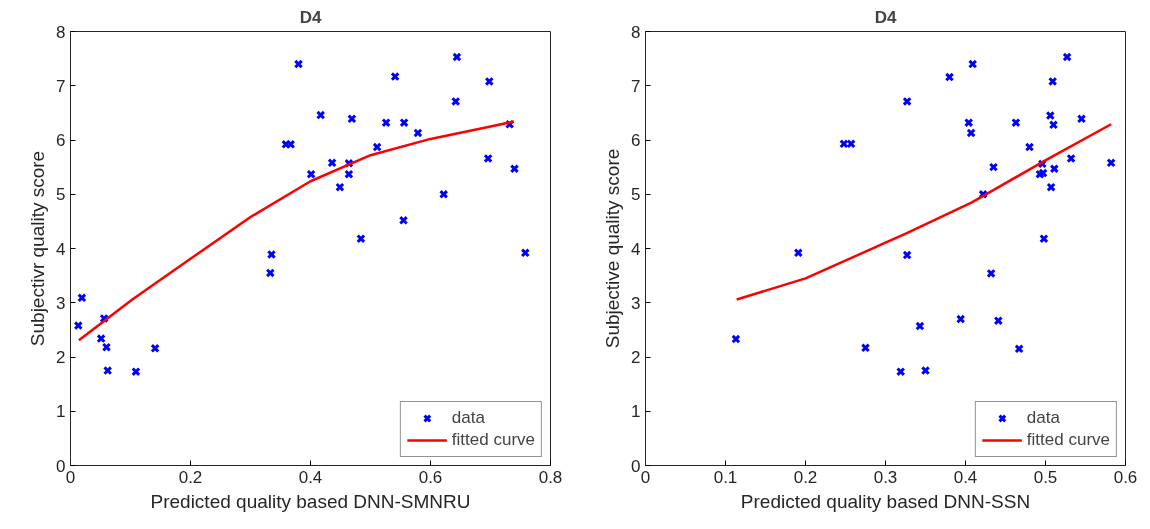  What do you see at coordinates (924, 212) in the screenshot?
I see `line-series` at bounding box center [924, 212].